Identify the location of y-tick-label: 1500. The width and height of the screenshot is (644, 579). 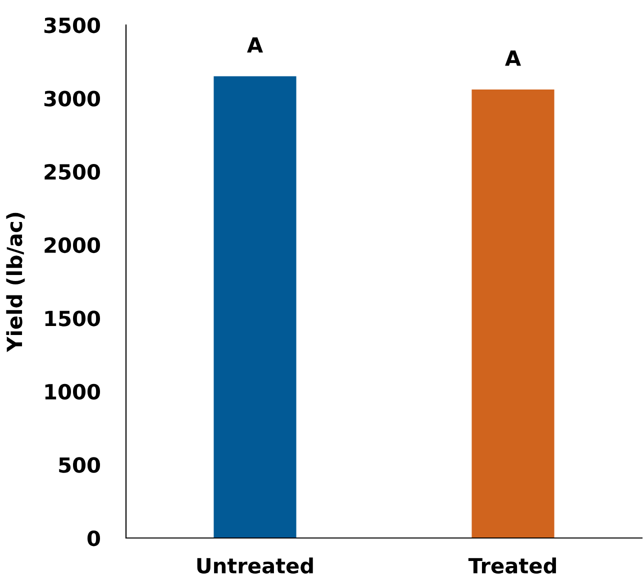
(72, 318).